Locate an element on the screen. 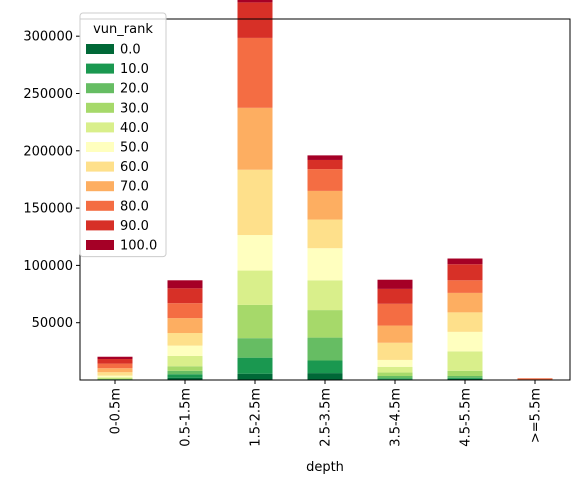  x-tick-label: 1.5-2.5m is located at coordinates (256, 417).